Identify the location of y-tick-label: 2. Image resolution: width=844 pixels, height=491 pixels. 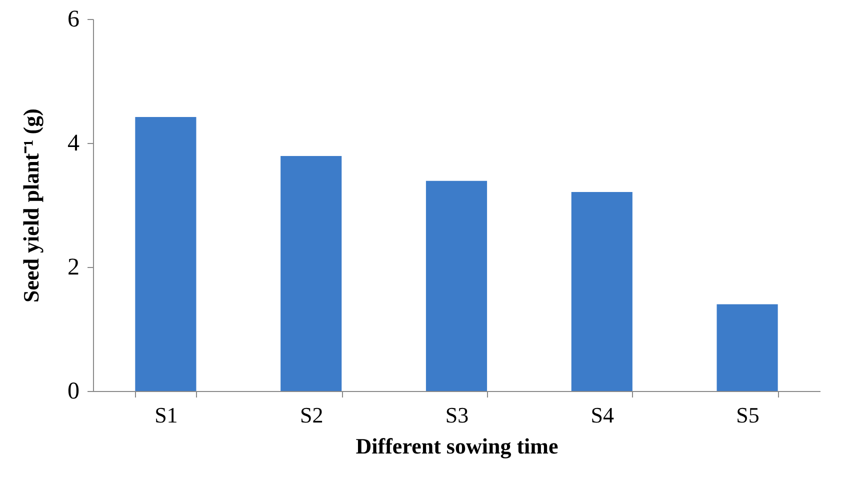
(74, 267).